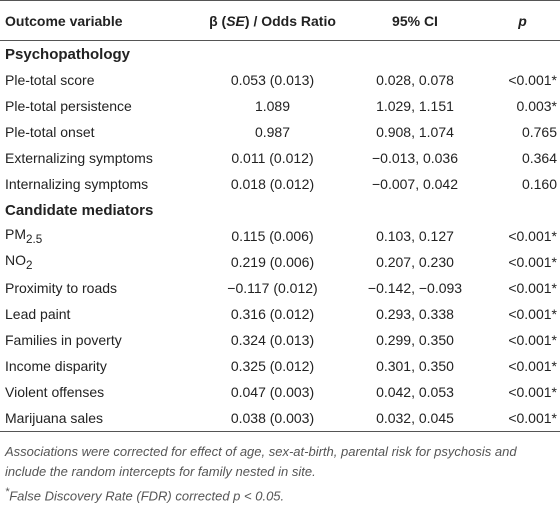  I want to click on ci-cell: 0.299, 0.350, so click(415, 340).